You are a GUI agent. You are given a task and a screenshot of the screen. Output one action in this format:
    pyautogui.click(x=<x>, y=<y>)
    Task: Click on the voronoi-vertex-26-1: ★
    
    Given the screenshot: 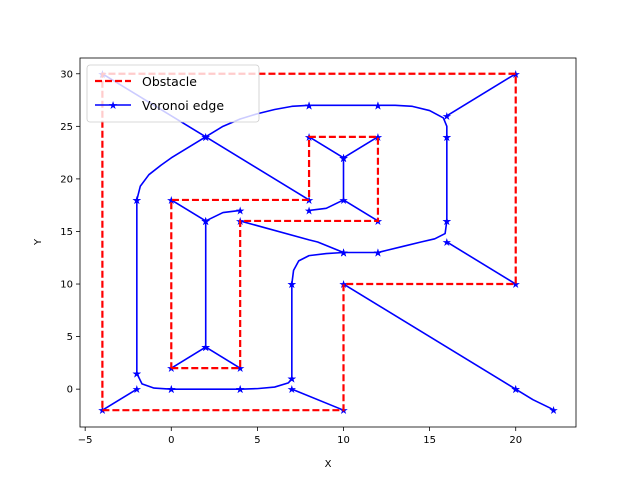 What is the action you would take?
    pyautogui.click(x=344, y=158)
    